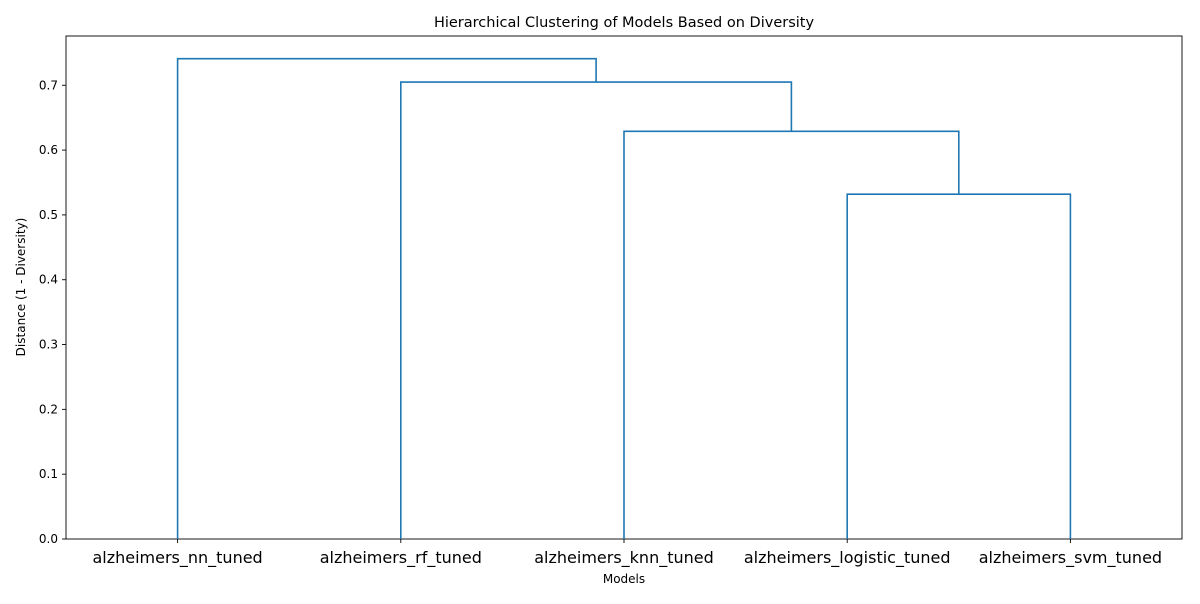  I want to click on y-tick-label: 0.7, so click(48, 85).